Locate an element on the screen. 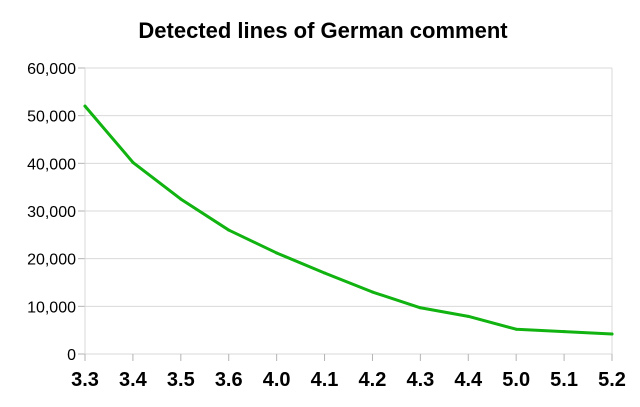 This screenshot has width=640, height=407. x-tick-label: 4.4 is located at coordinates (468, 380).